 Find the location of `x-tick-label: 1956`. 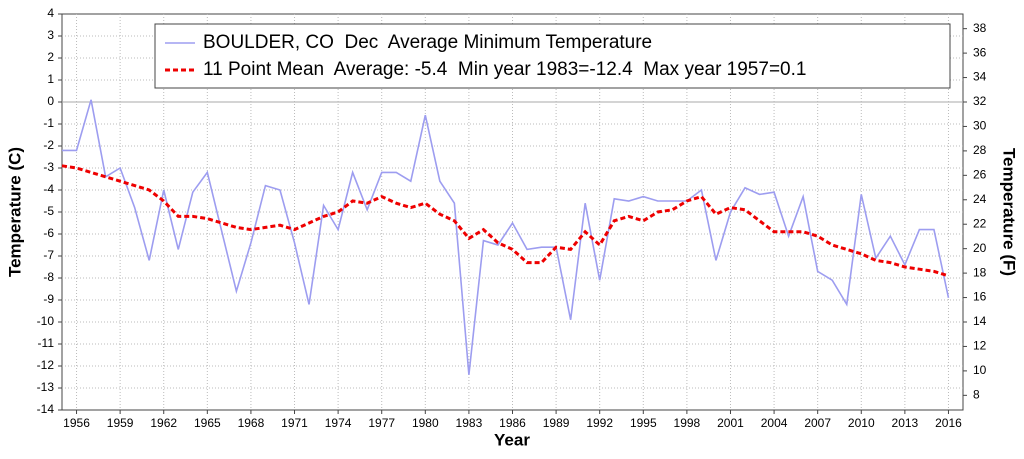

x-tick-label: 1956 is located at coordinates (76, 423).